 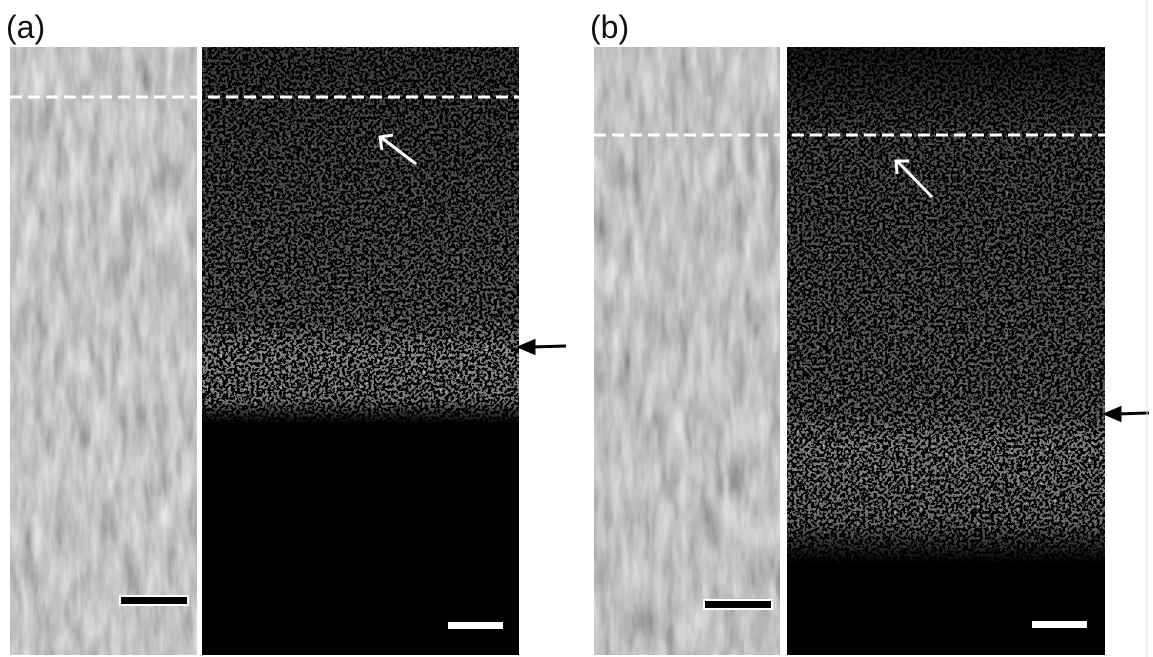 What do you see at coordinates (25, 27) in the screenshot?
I see `panel-label: (a)` at bounding box center [25, 27].